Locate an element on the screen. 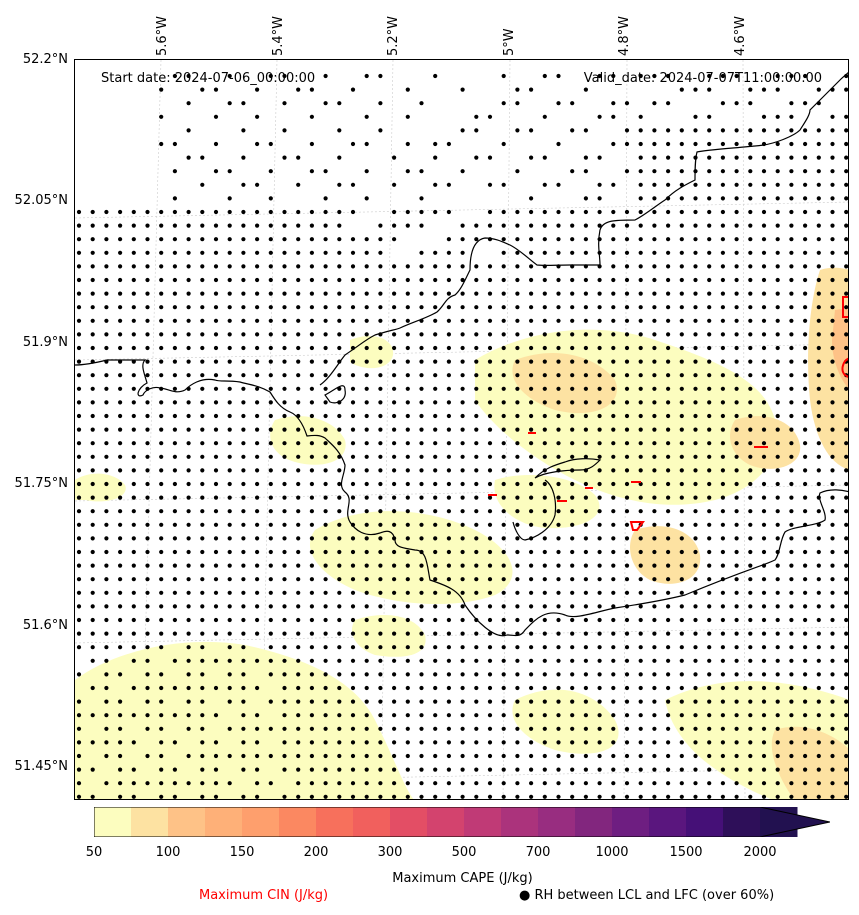 This screenshot has height=915, width=859. colorbar-tick-label: 500 is located at coordinates (464, 852).